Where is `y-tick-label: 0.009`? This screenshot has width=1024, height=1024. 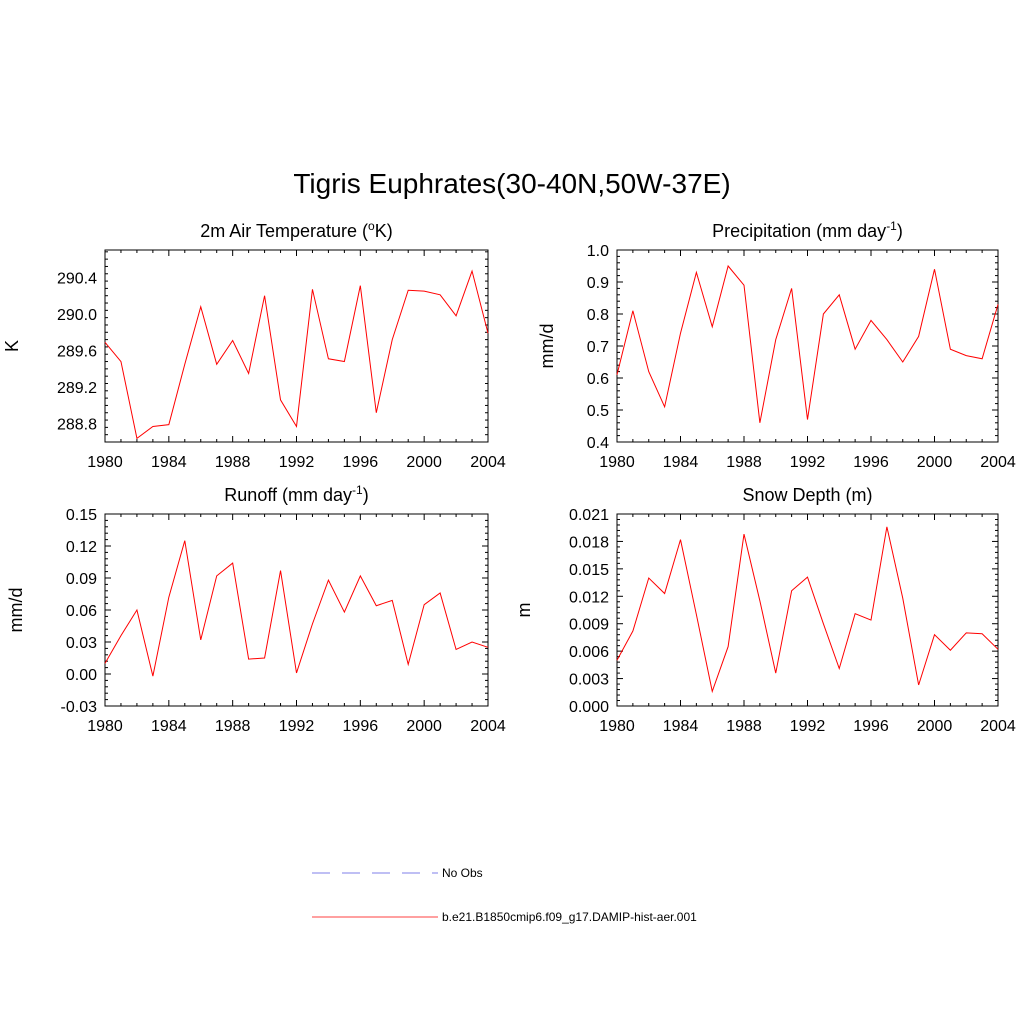 y-tick-label: 0.009 is located at coordinates (589, 625).